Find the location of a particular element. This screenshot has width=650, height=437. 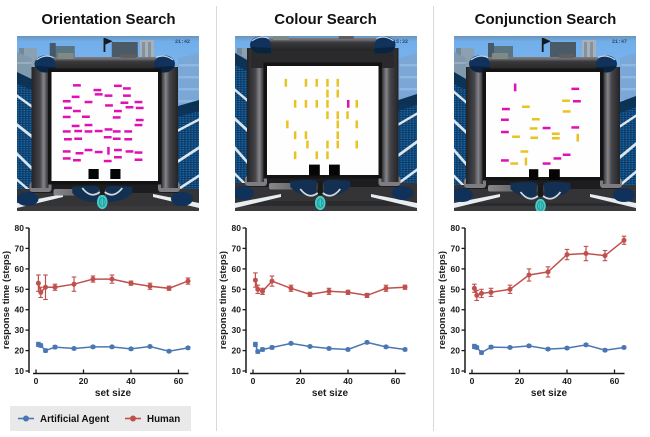

svg-text: Artificial Agent is located at coordinates (75, 419).